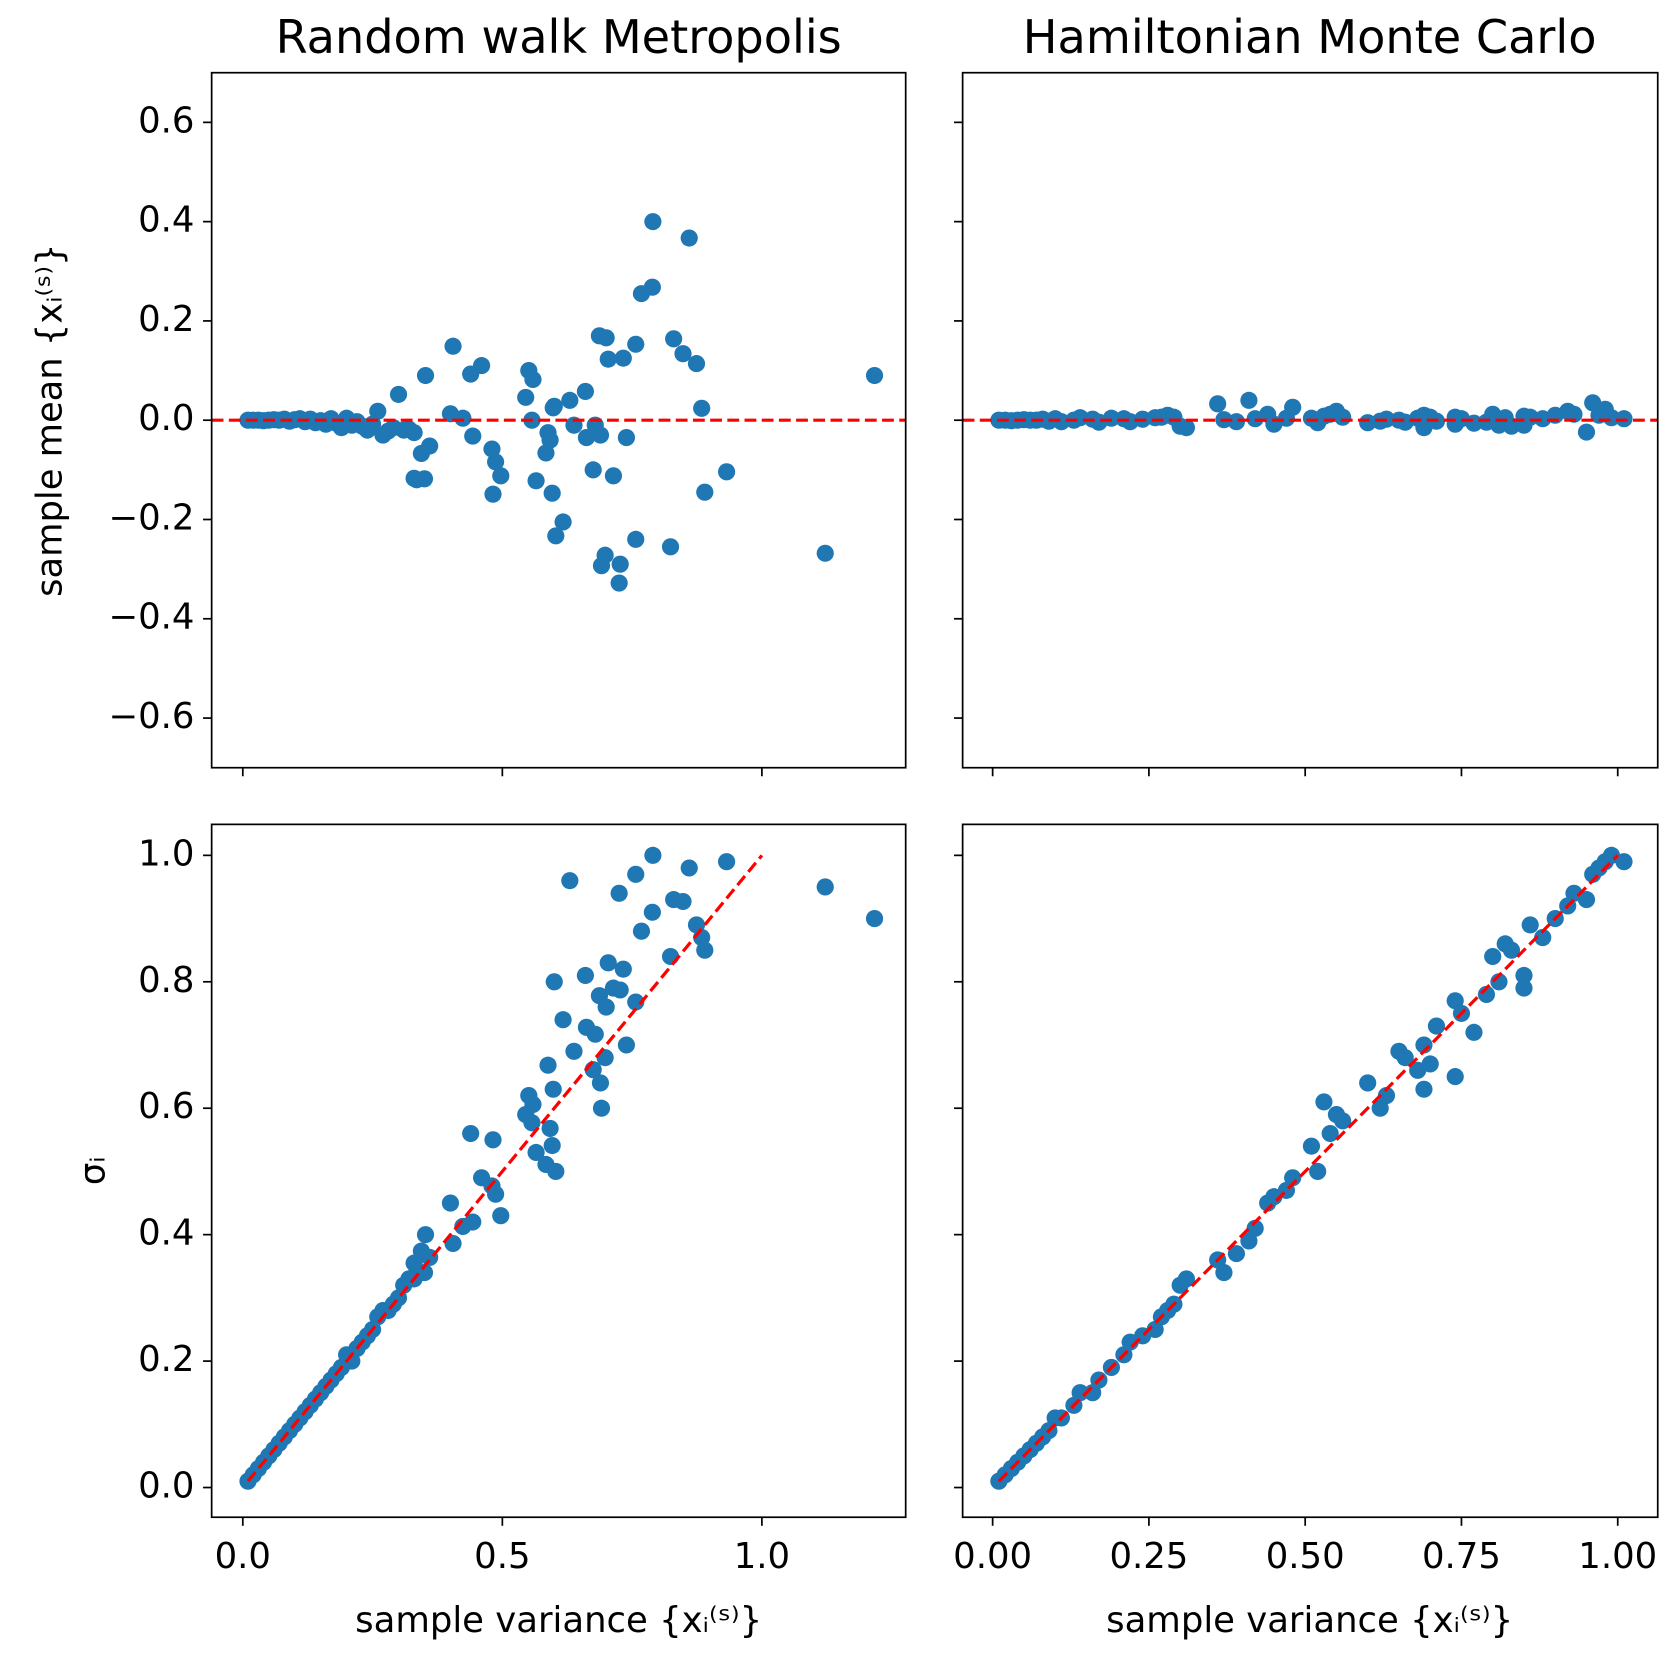 Image resolution: width=1676 pixels, height=1668 pixels. Describe the element at coordinates (558, 1620) in the screenshot. I see `x-axis-label: sample variance {xᵢ⁽ˢ⁾}` at that location.